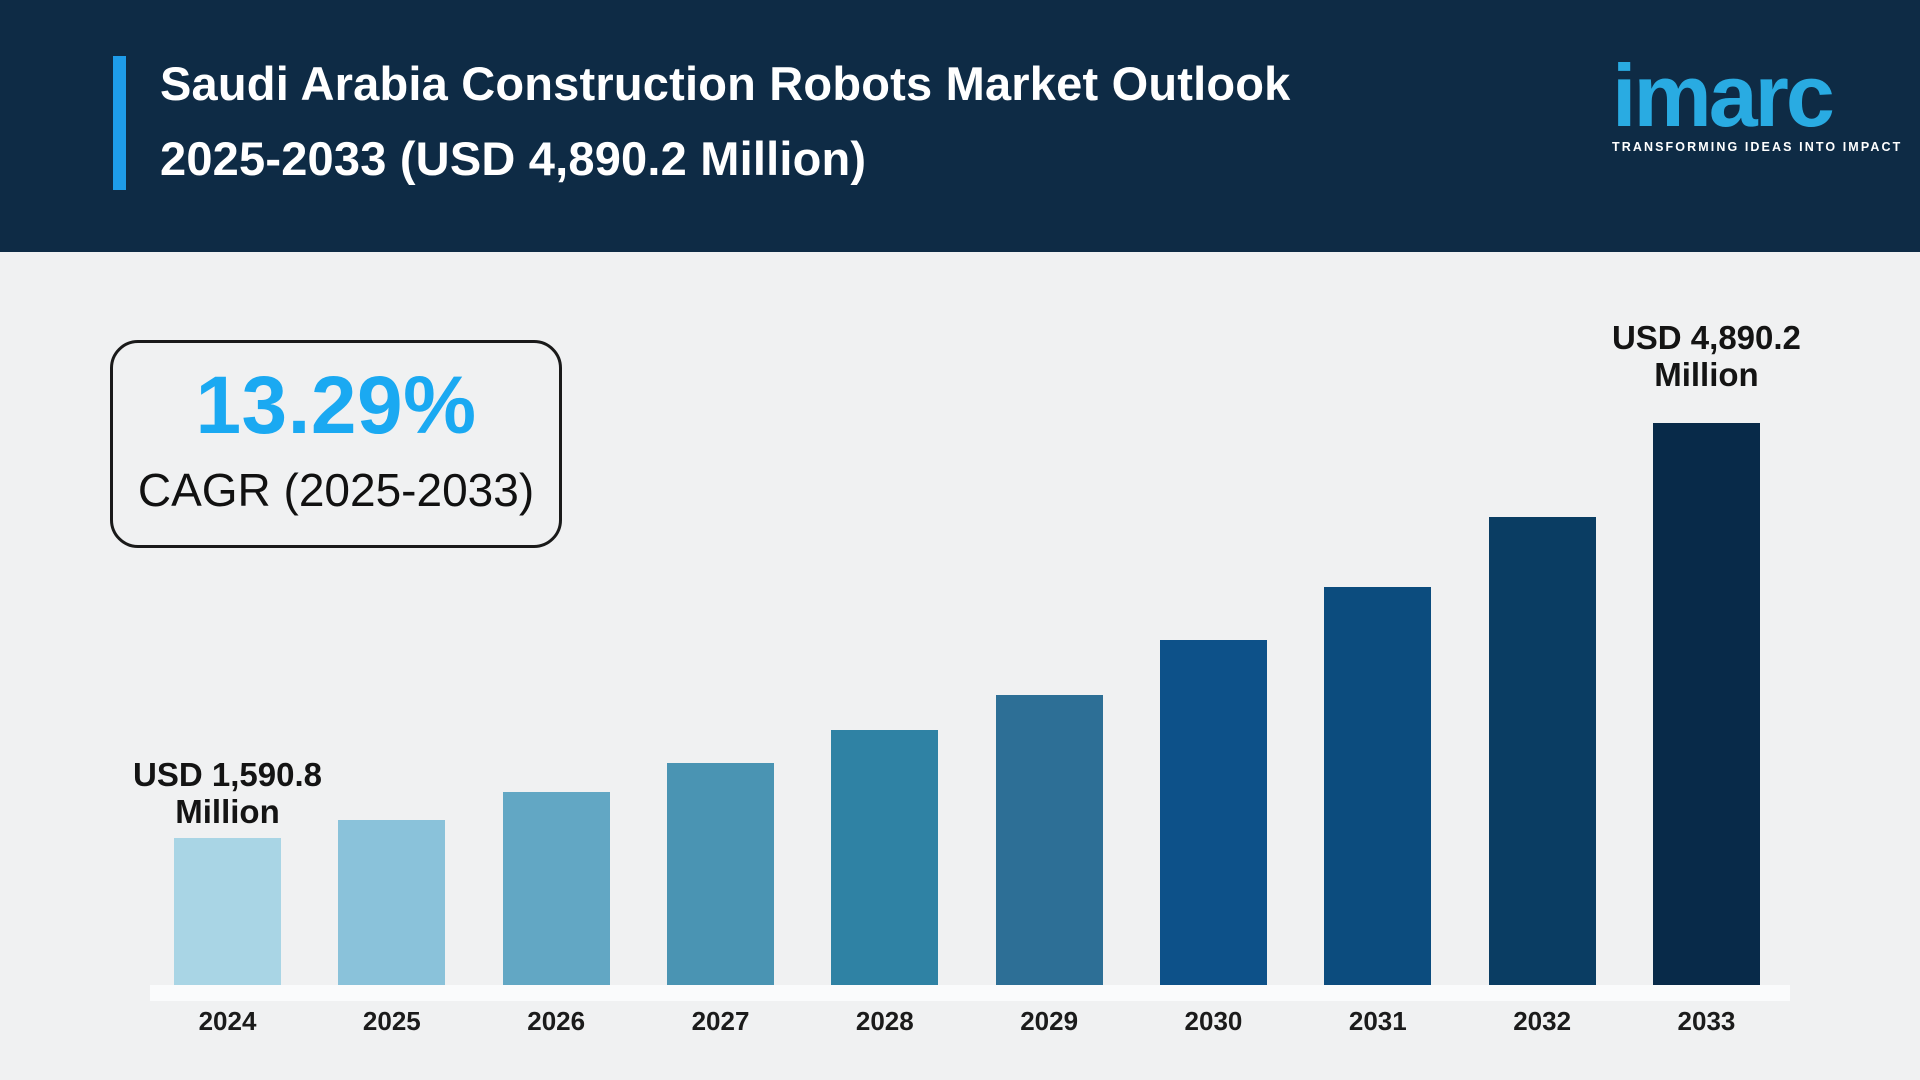  I want to click on bar-column-2032: 2032, so click(1542, 728).